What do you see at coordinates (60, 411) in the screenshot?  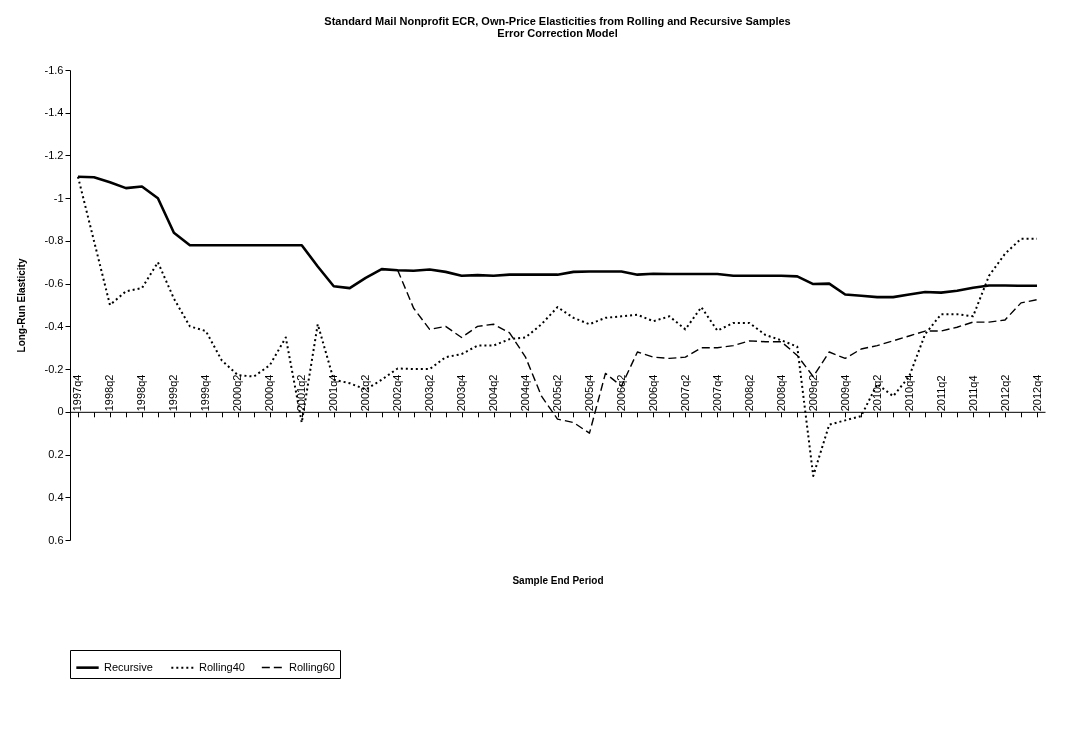 I see `y-tick-label: 0` at bounding box center [60, 411].